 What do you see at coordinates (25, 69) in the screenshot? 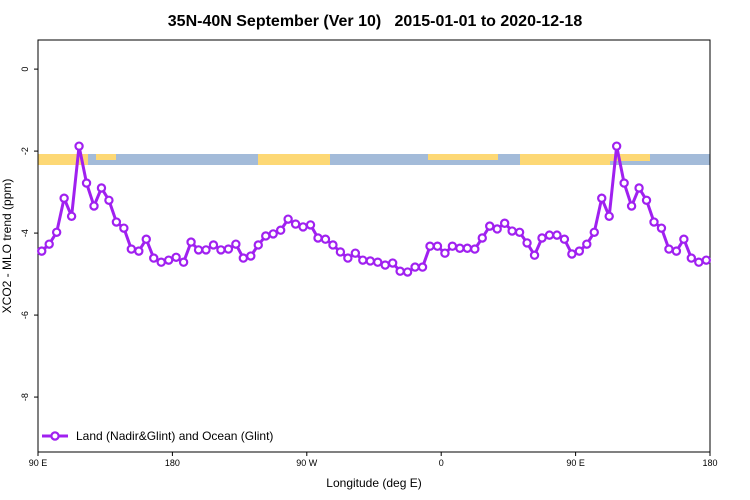
I see `y-tick-label: 0` at bounding box center [25, 69].